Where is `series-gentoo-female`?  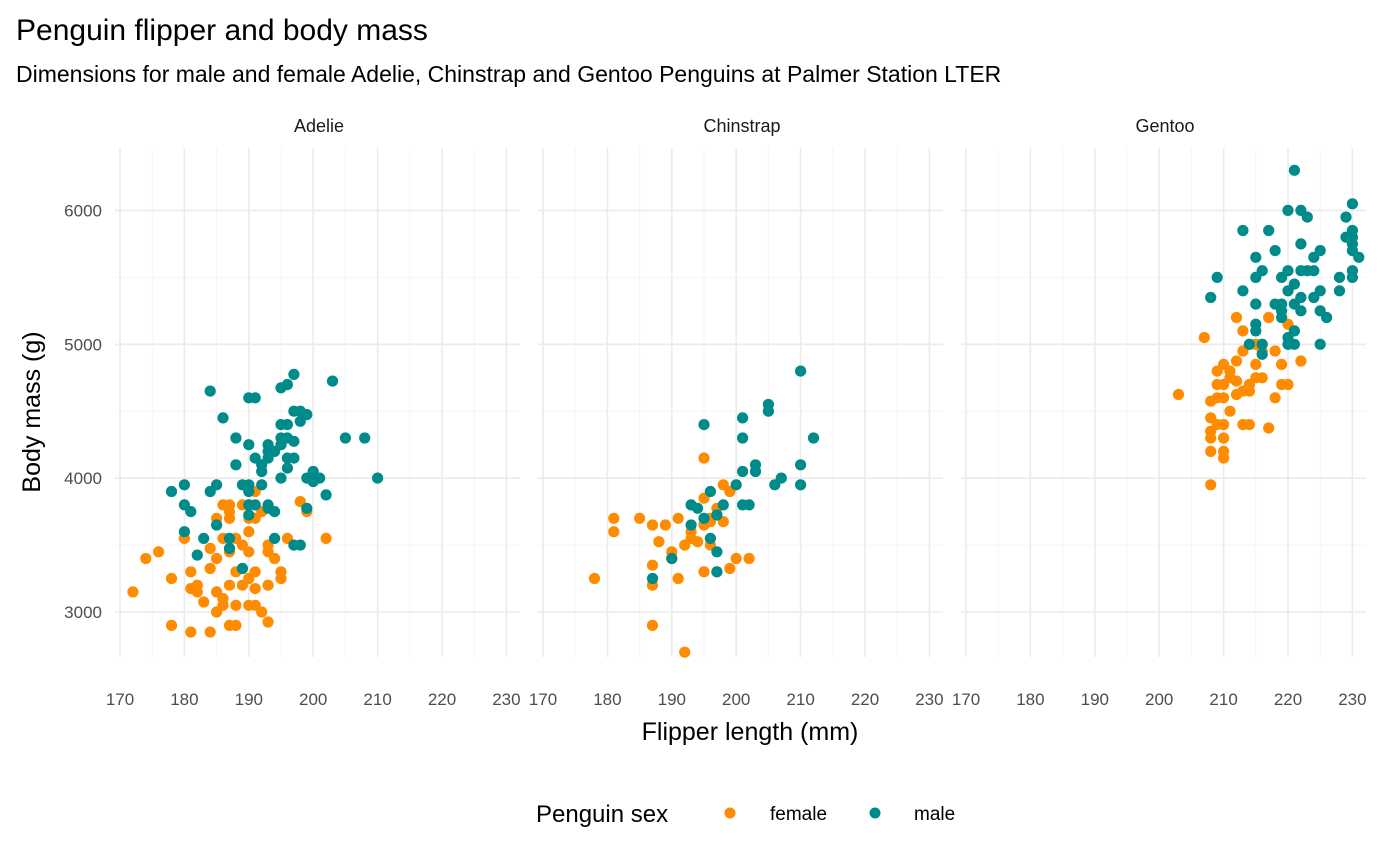 series-gentoo-female is located at coordinates (1239, 401).